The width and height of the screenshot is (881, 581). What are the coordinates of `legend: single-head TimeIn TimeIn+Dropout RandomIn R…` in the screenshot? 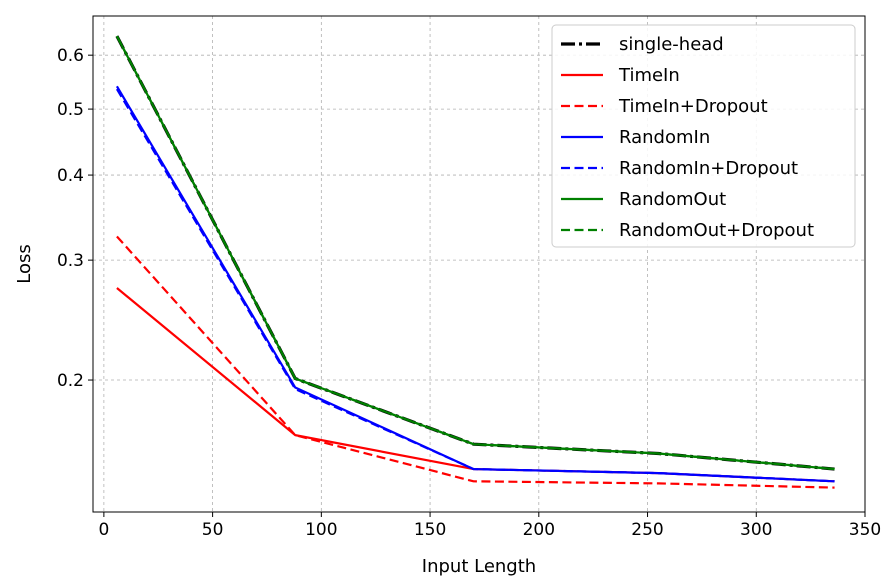 It's located at (703, 136).